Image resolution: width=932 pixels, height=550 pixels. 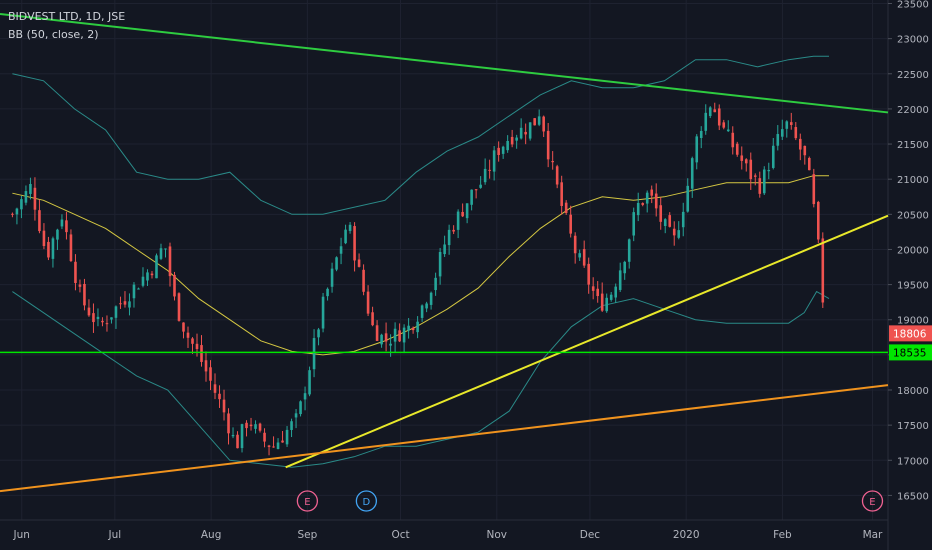 I want to click on x-tick-label: Mar, so click(x=873, y=535).